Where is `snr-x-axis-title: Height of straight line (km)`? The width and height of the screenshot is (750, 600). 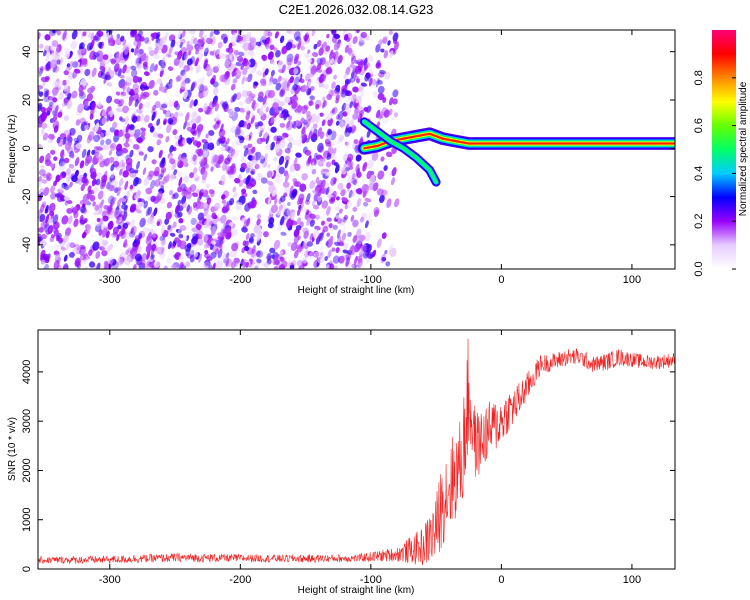 snr-x-axis-title: Height of straight line (km) is located at coordinates (356, 590).